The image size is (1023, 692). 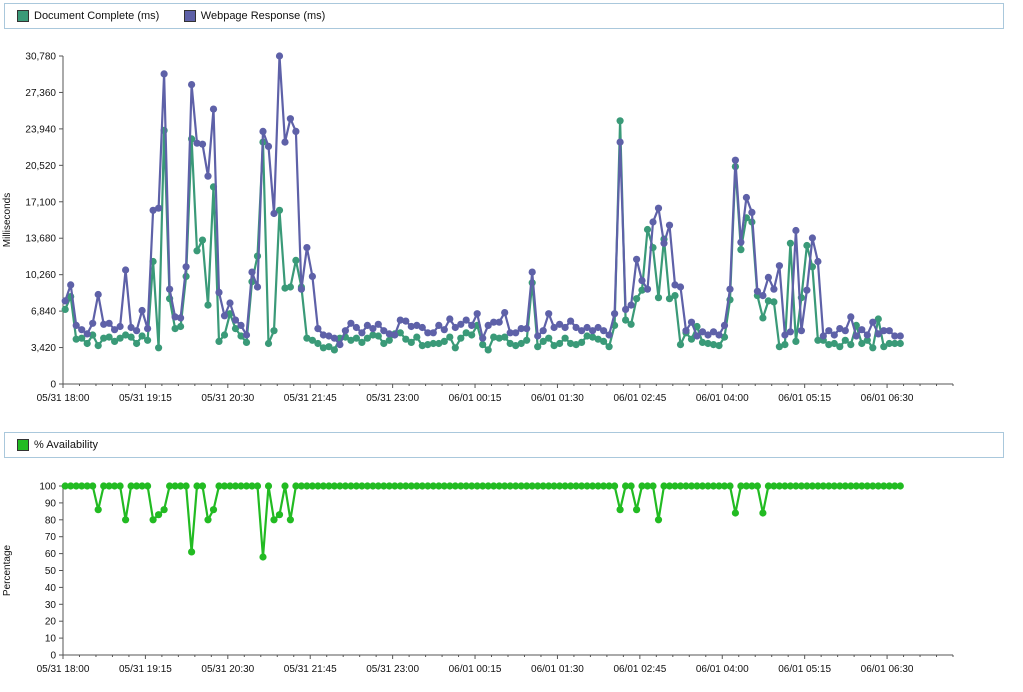 What do you see at coordinates (57, 445) in the screenshot?
I see `legend-item-availability: % Availability` at bounding box center [57, 445].